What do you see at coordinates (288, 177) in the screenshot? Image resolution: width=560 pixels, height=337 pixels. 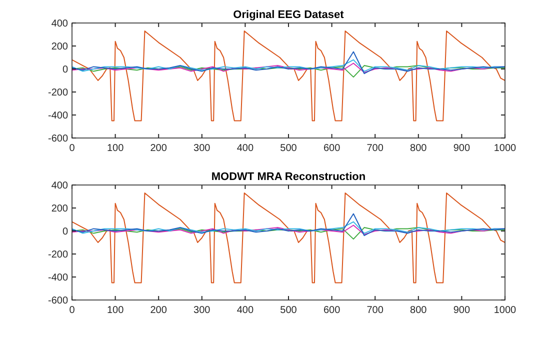 I see `chart-title: MODWT MRA Reconstruction` at bounding box center [288, 177].